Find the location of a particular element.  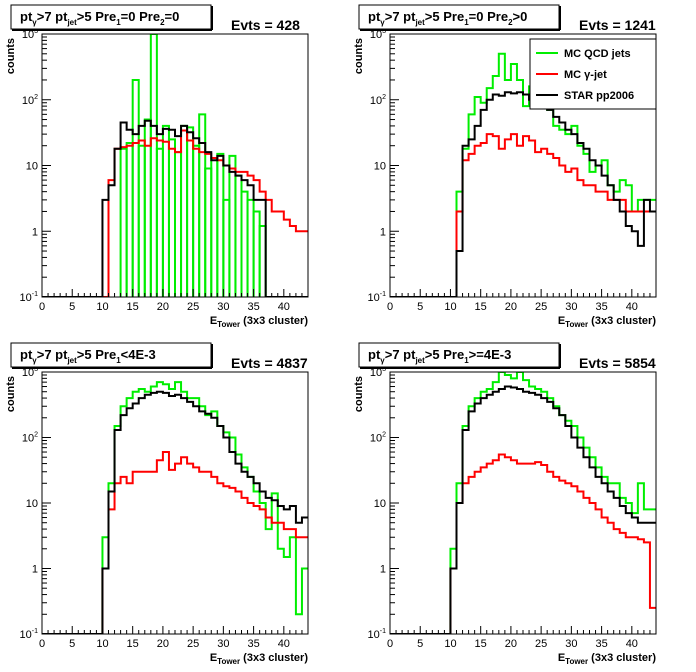

legend-label: STAR pp2006 is located at coordinates (599, 96).